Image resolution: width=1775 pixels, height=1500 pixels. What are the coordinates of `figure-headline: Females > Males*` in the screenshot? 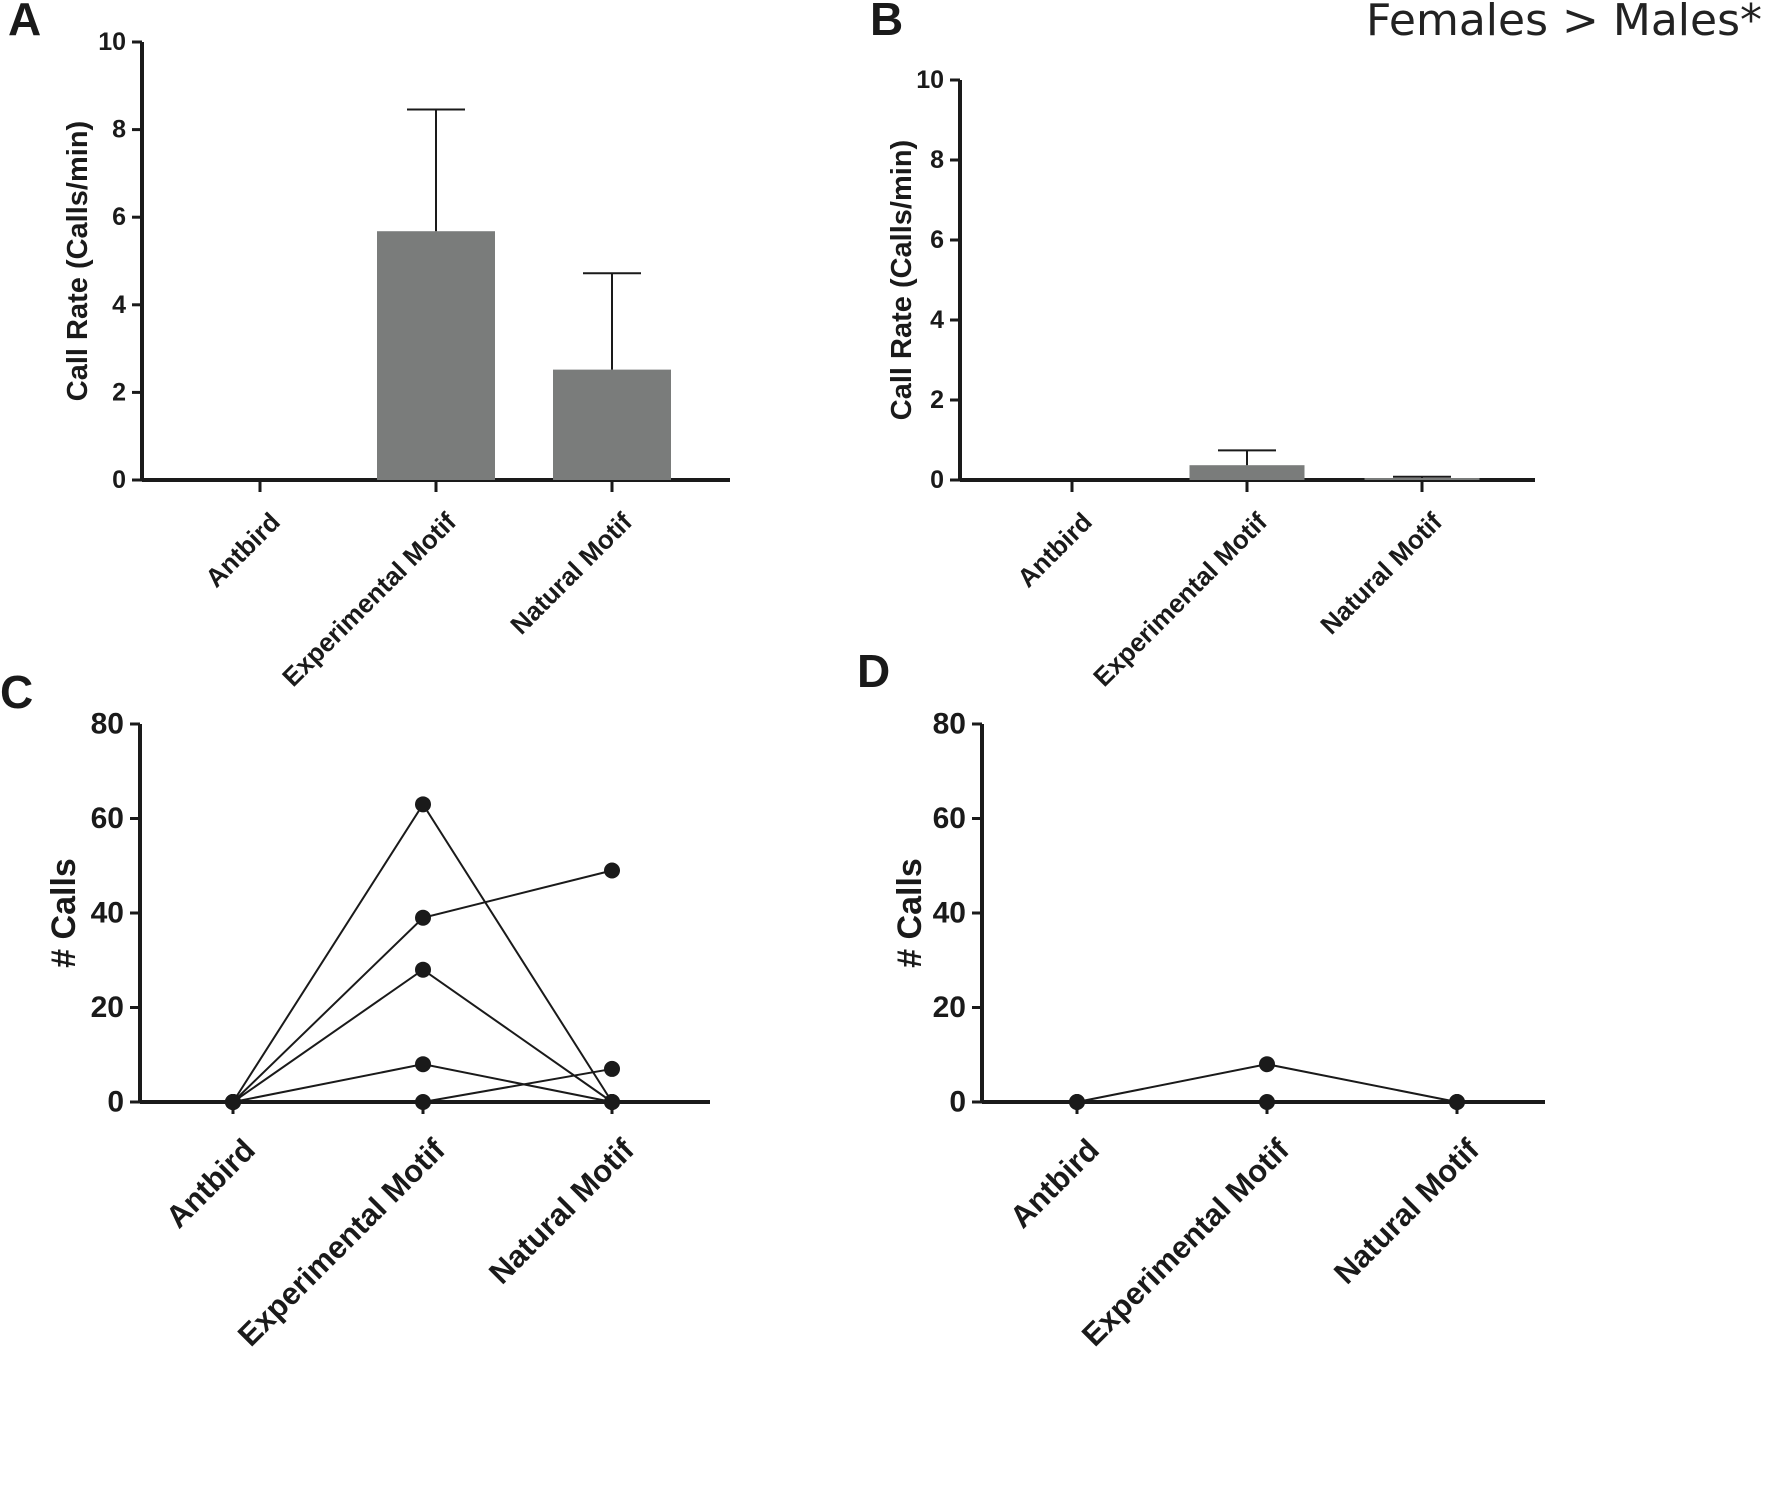 It's located at (1564, 23).